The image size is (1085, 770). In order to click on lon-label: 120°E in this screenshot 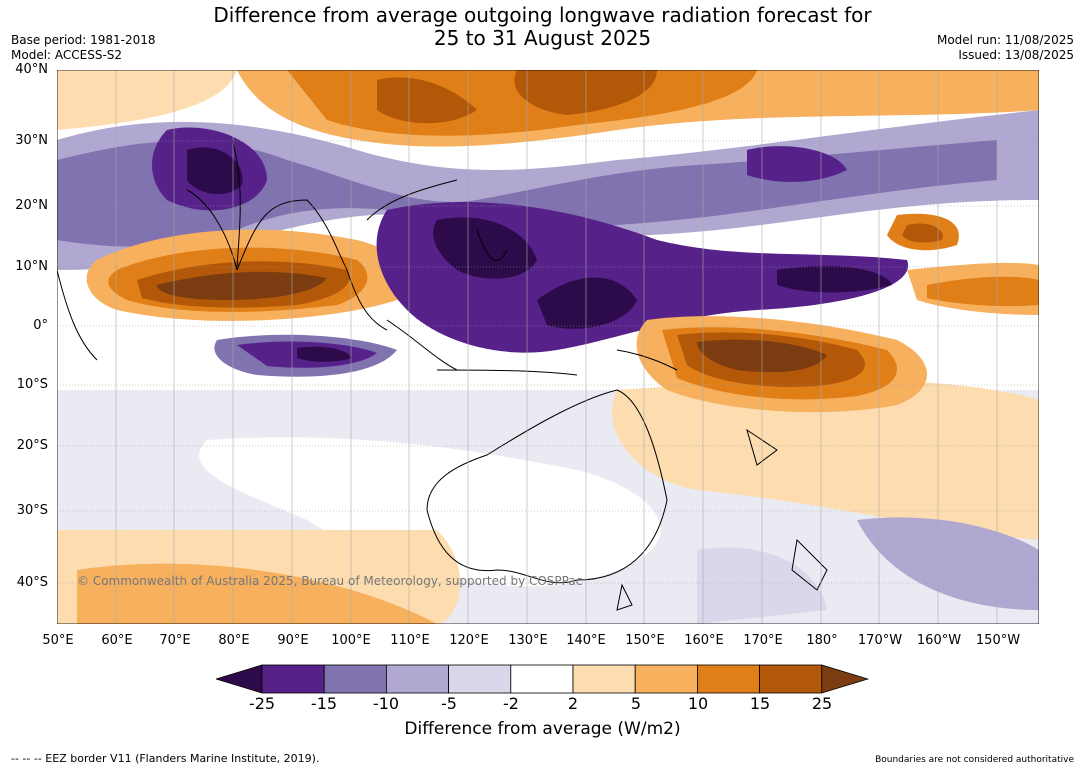, I will do `click(469, 640)`.